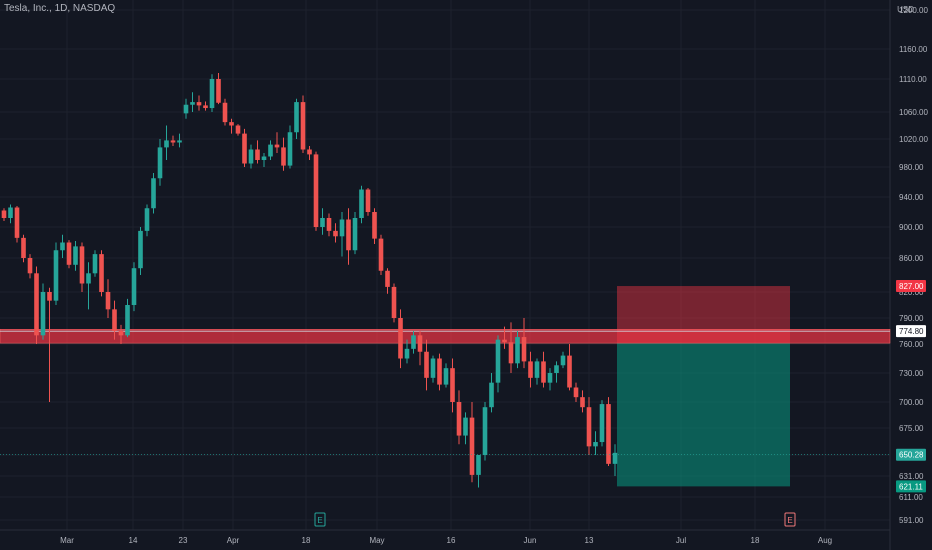 The width and height of the screenshot is (932, 550). Describe the element at coordinates (681, 540) in the screenshot. I see `time-axis-label: Jul` at that location.